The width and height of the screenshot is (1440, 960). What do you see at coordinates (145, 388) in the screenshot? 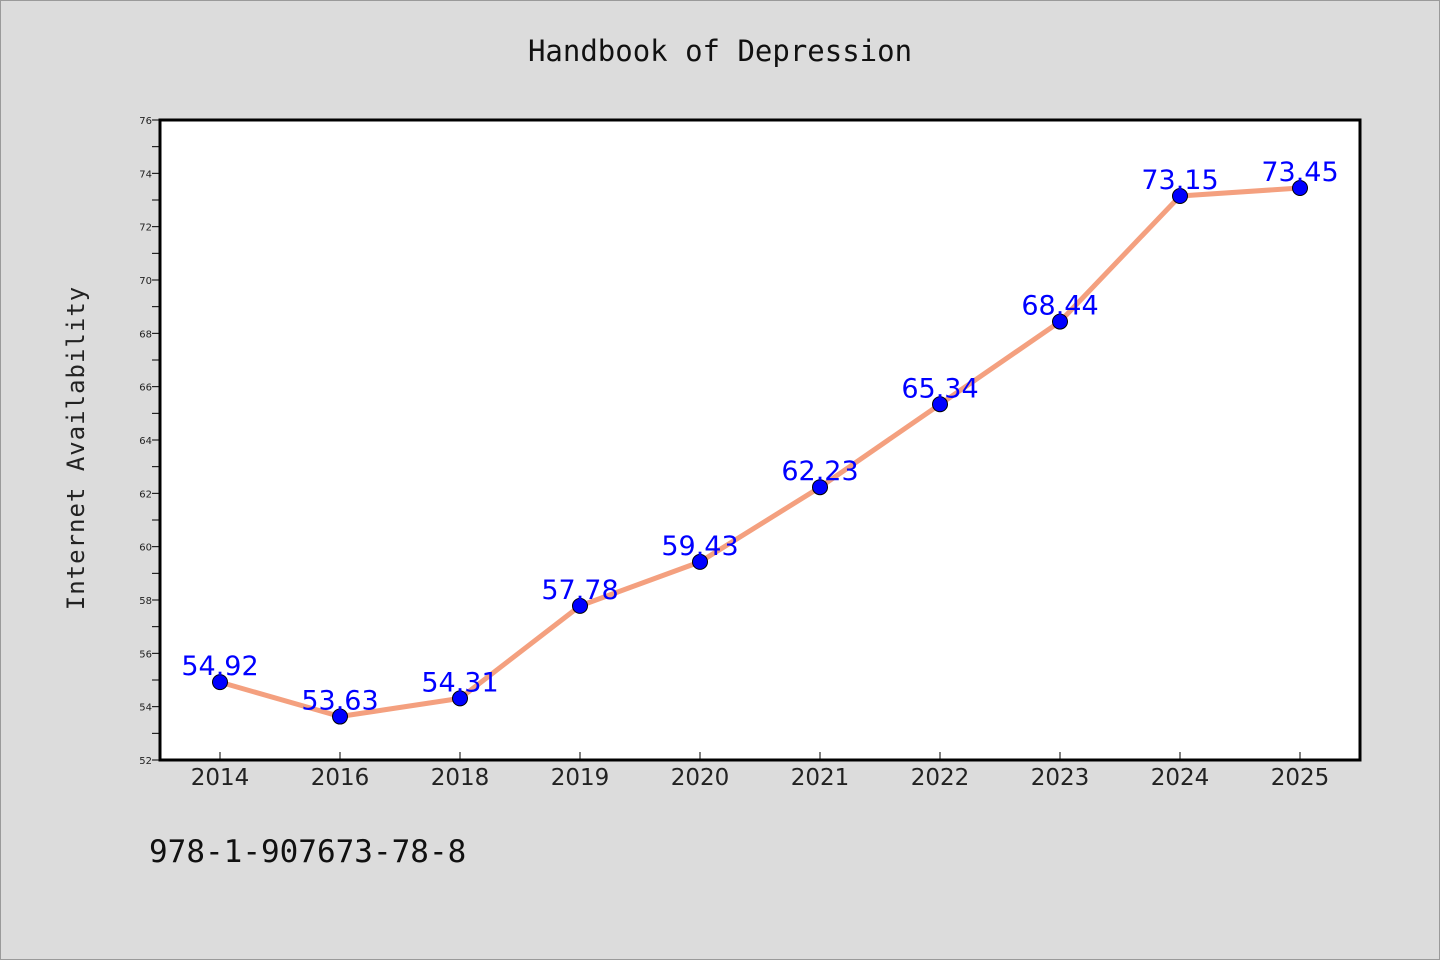
I see `y-tick-label: 66` at bounding box center [145, 388].